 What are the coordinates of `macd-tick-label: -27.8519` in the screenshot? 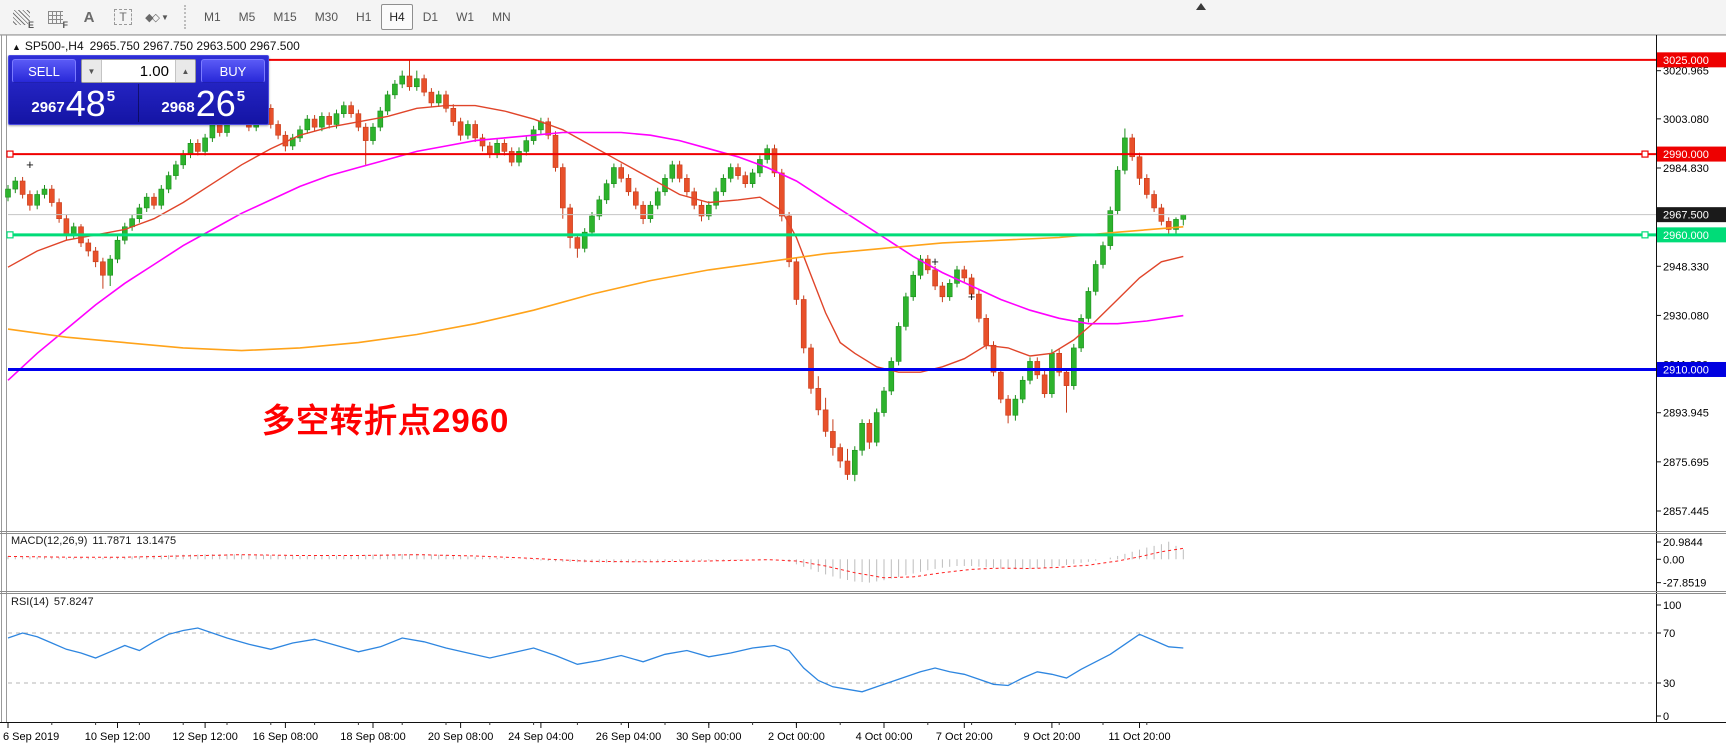 It's located at (1684, 584).